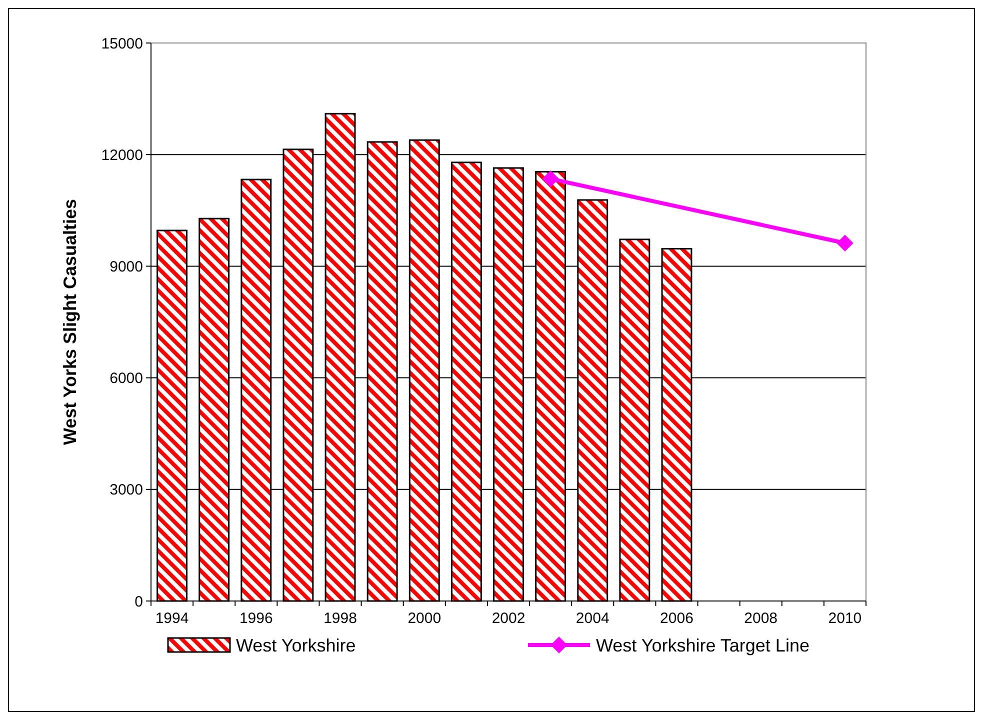  What do you see at coordinates (126, 490) in the screenshot?
I see `y-tick-label: 3000` at bounding box center [126, 490].